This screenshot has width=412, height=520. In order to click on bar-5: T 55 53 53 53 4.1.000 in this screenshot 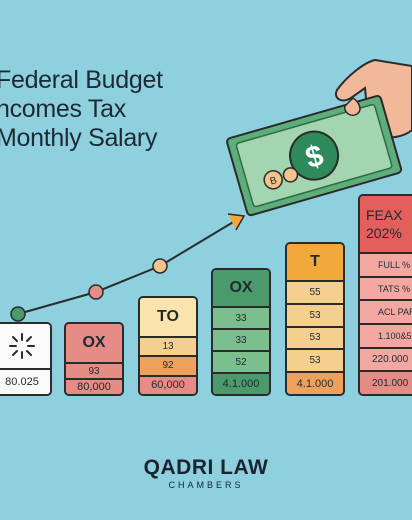, I will do `click(315, 319)`.